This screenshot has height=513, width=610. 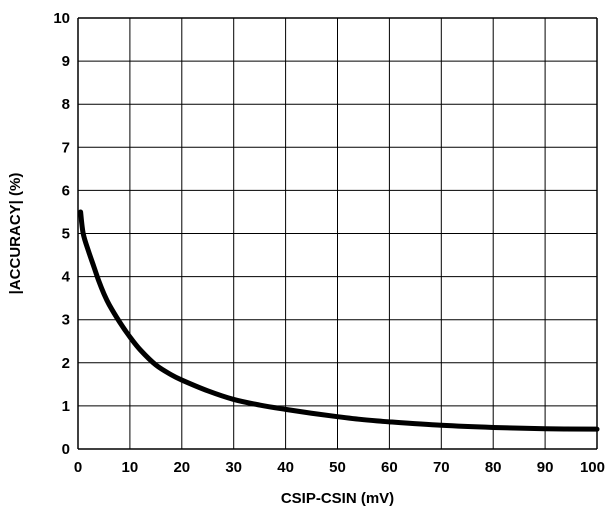 What do you see at coordinates (337, 498) in the screenshot?
I see `x-axis-label: CSIP-CSIN (mV)` at bounding box center [337, 498].